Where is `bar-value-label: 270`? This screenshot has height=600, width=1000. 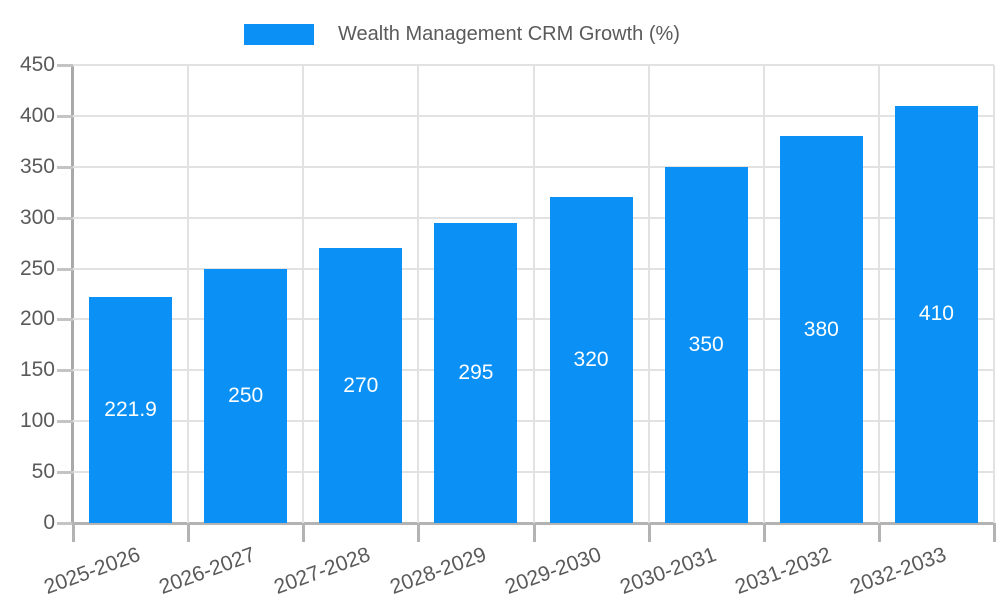
bar-value-label: 270 is located at coordinates (361, 385).